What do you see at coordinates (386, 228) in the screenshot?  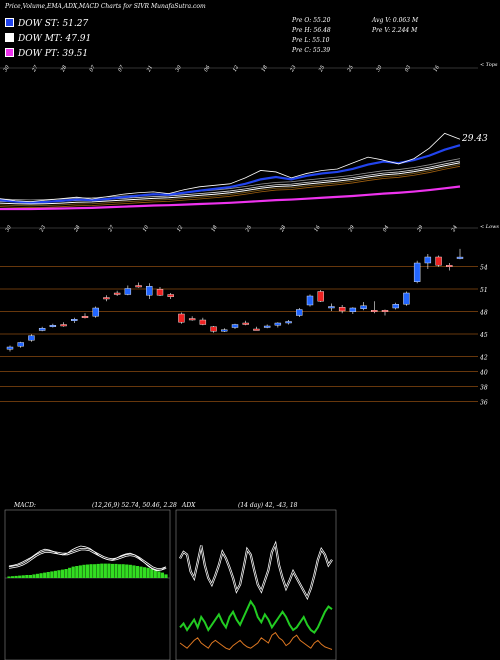 I see `bottom-date-label: 04` at bounding box center [386, 228].